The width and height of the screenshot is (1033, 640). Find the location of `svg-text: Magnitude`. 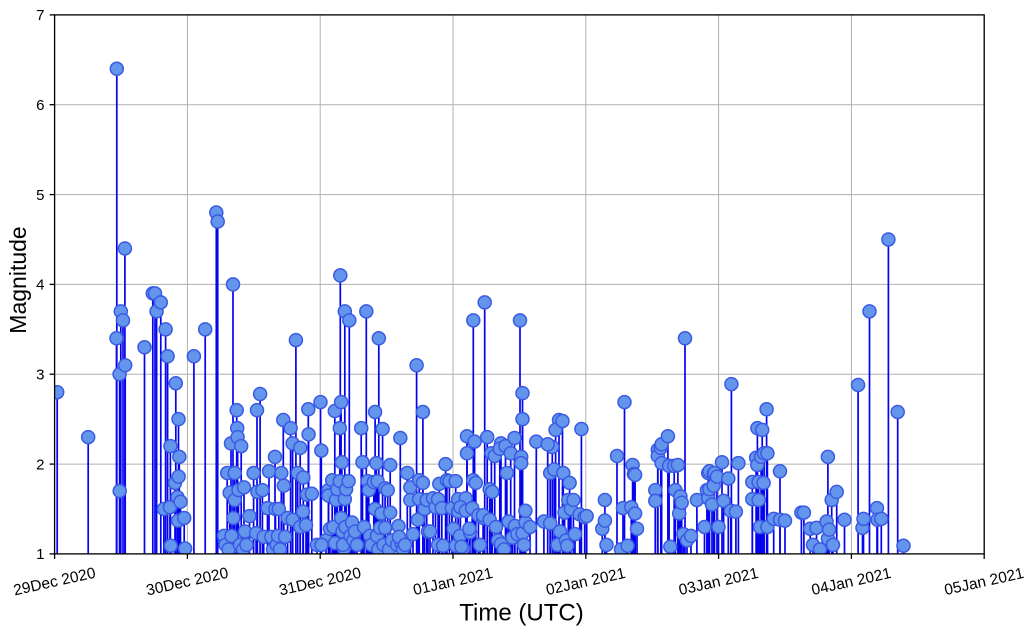

svg-text: Magnitude is located at coordinates (18, 279).